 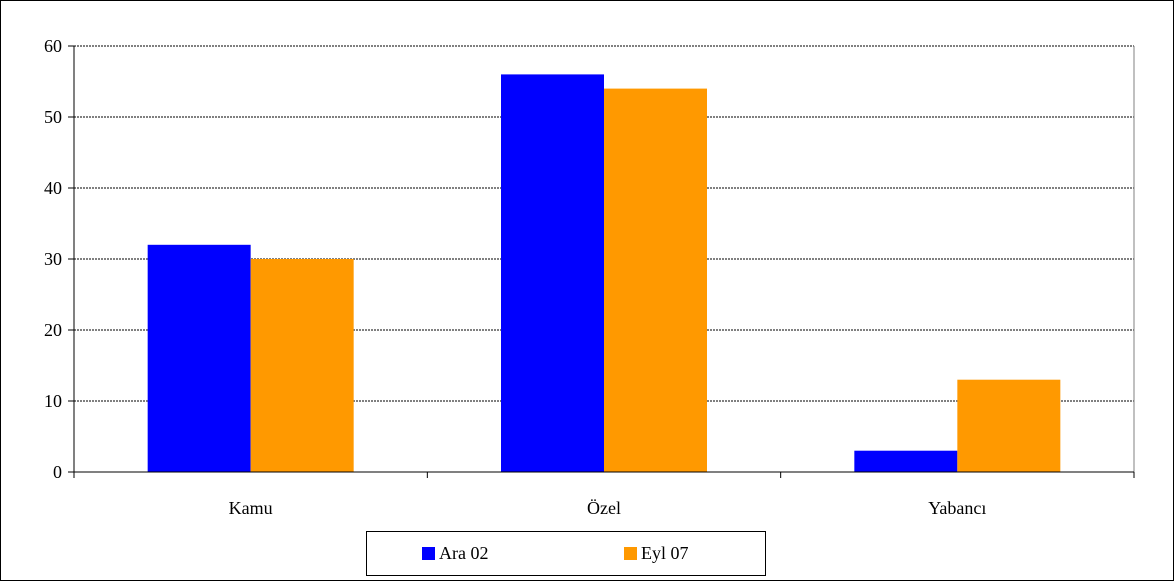 I want to click on legend-label-ara-02: Ara 02, so click(x=464, y=553).